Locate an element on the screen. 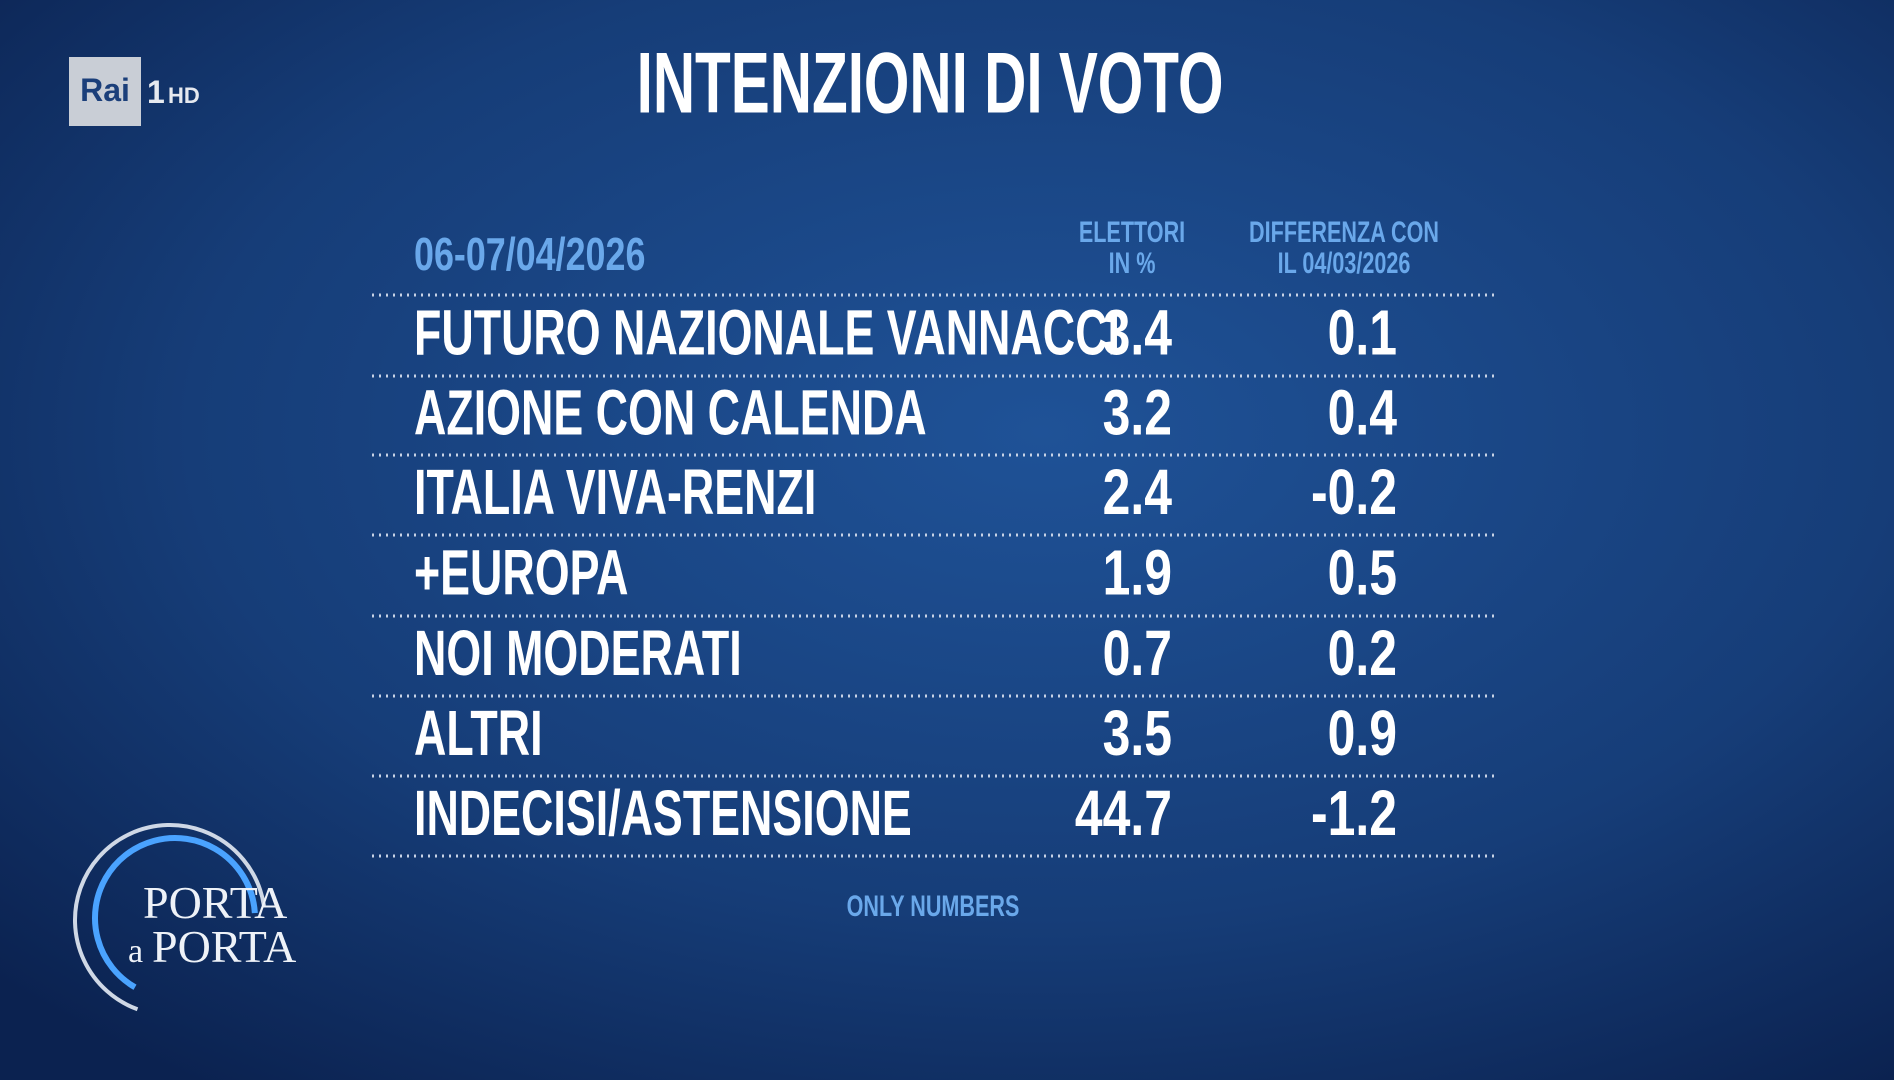 Image resolution: width=1894 pixels, height=1080 pixels. difference: 0.2 is located at coordinates (1362, 653).